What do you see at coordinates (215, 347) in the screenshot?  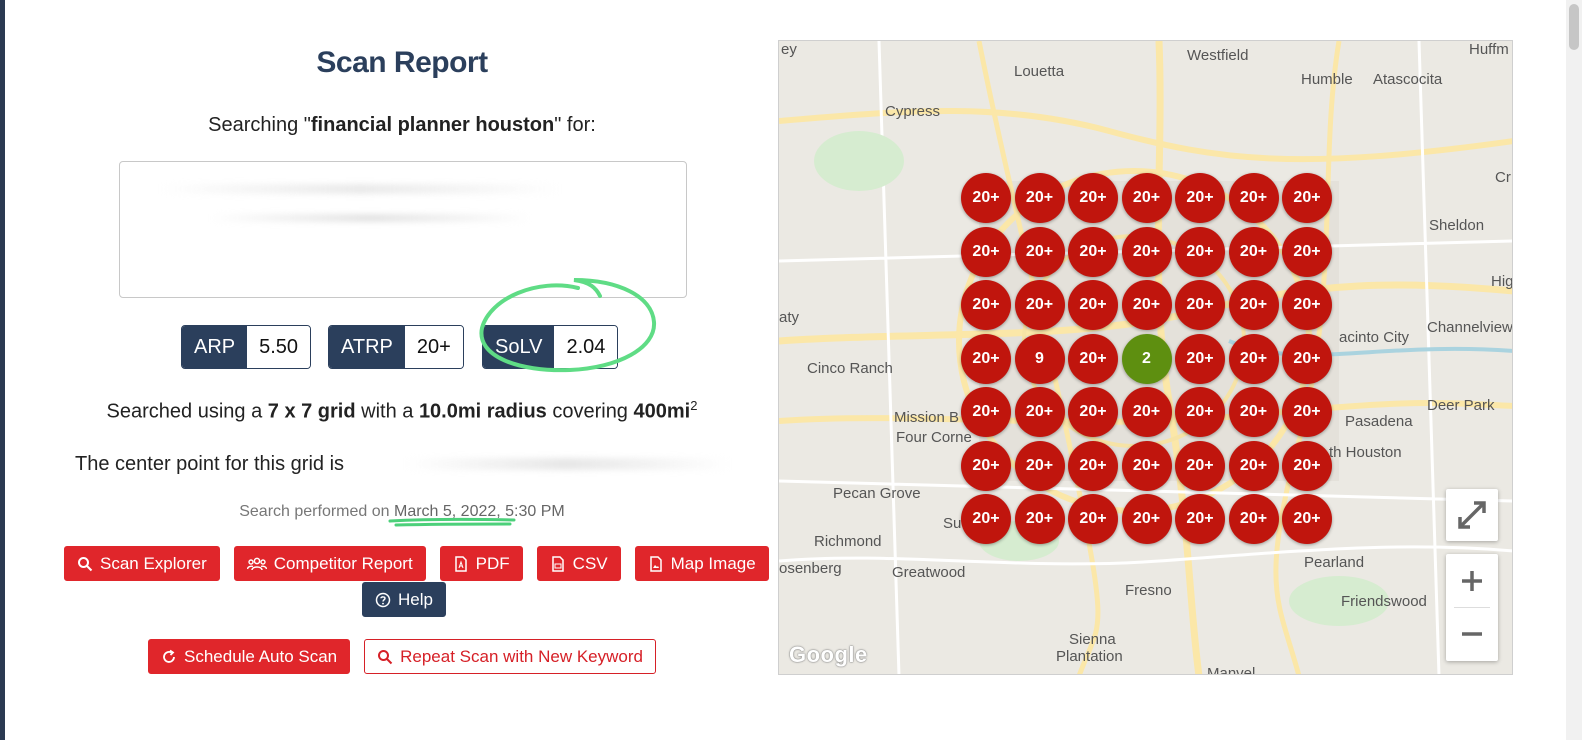 I see `metric-arp-label: ARP` at bounding box center [215, 347].